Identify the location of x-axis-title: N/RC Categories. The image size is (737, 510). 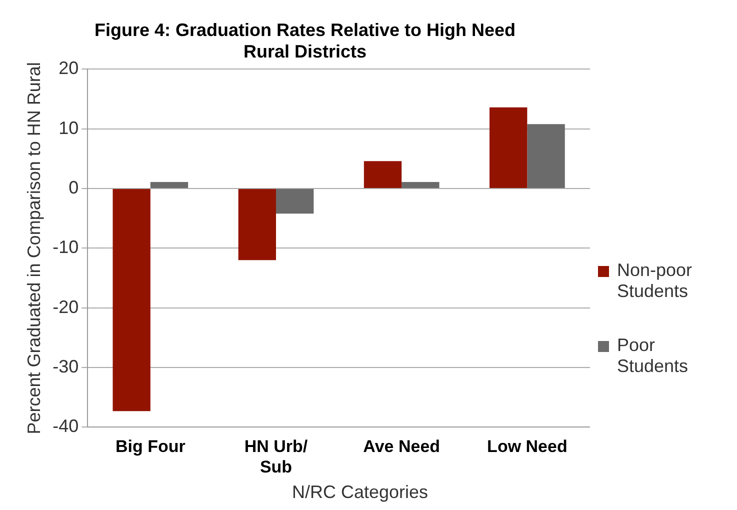
(360, 492).